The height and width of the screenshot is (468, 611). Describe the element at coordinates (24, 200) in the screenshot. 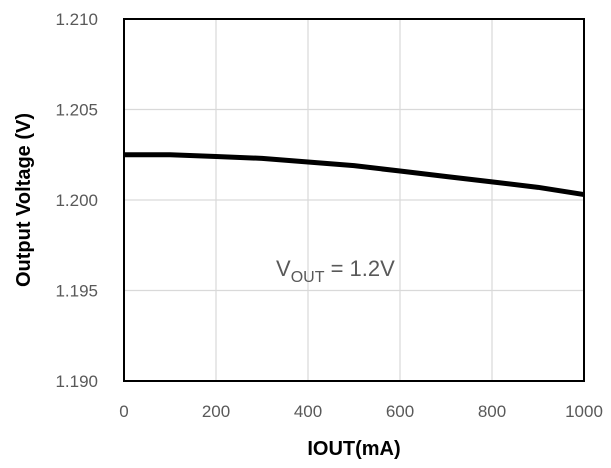

I see `y-axis-title: Output Voltage (V)` at that location.